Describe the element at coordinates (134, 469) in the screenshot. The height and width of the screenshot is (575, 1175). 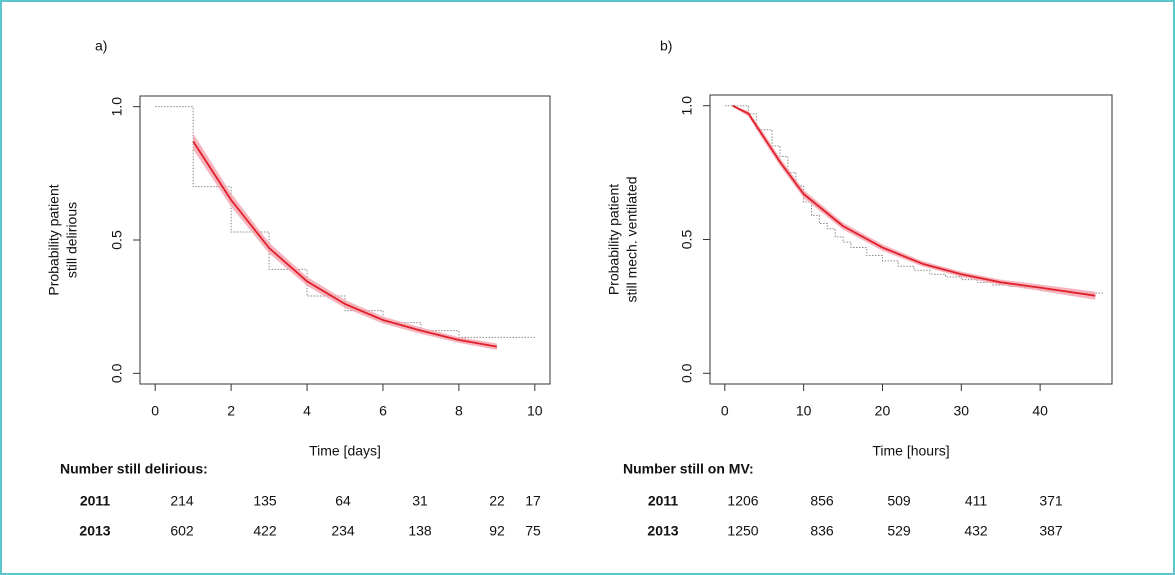
I see `risk-table-title: Number still delirious:` at that location.